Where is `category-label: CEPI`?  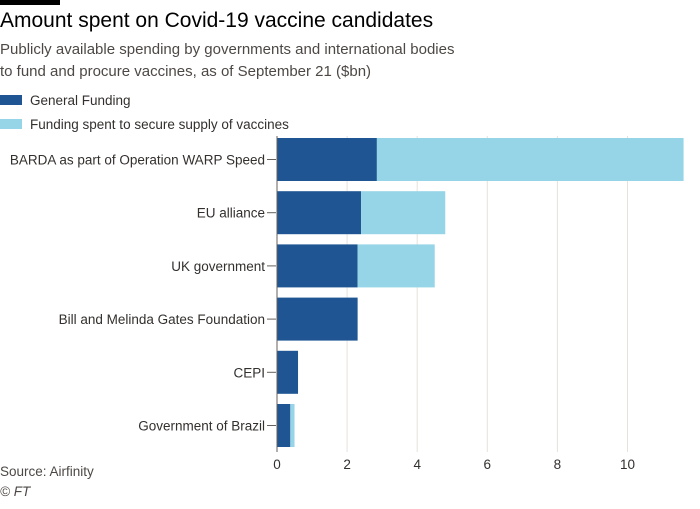
category-label: CEPI is located at coordinates (249, 372).